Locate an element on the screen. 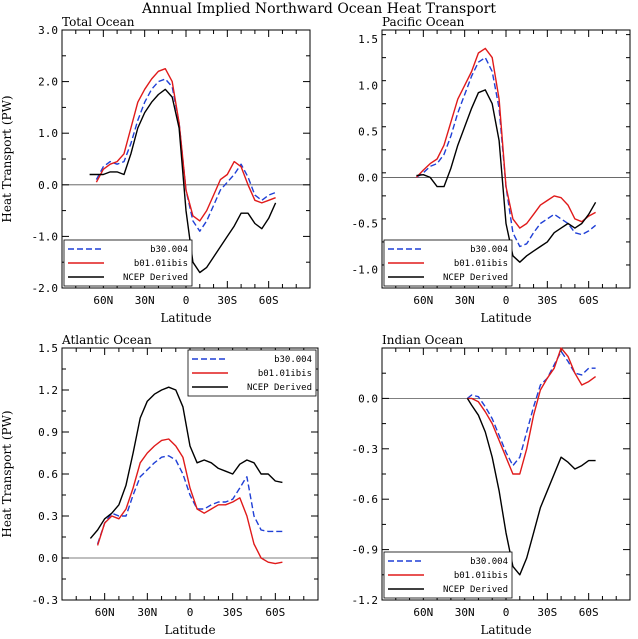 The width and height of the screenshot is (638, 639). total-ocean-series-b01-01ibis is located at coordinates (185, 144).